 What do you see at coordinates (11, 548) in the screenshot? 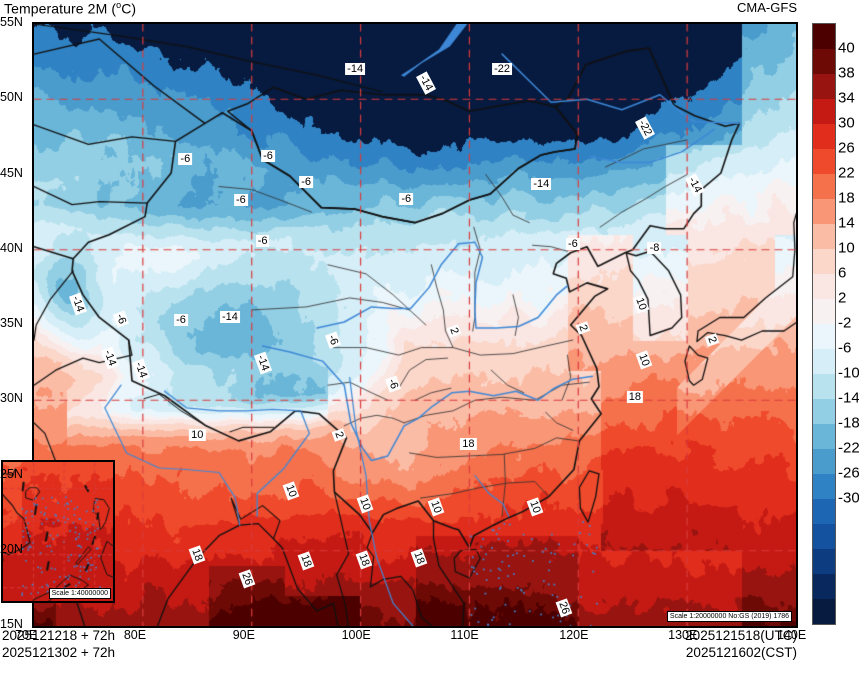
I see `lat-tick-20N: 20N` at bounding box center [11, 548].